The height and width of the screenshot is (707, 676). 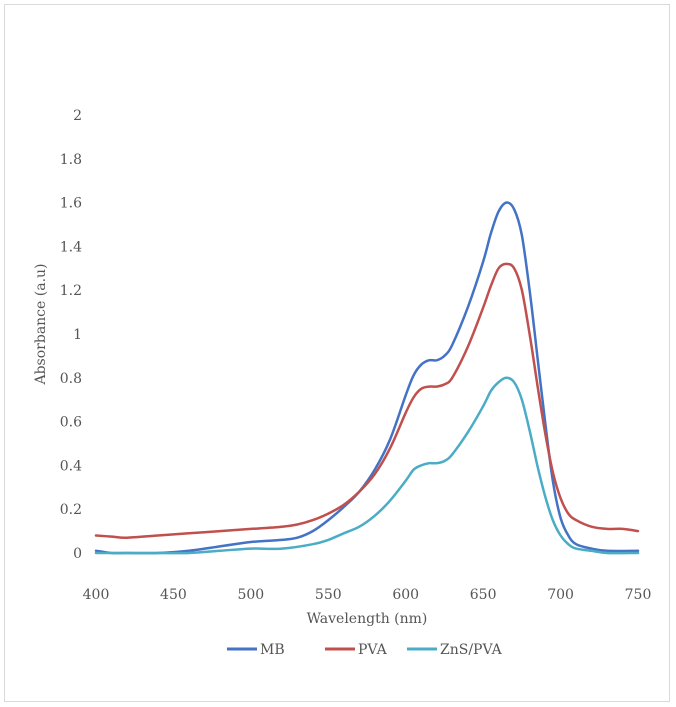 I want to click on y-tick-label: 0.2, so click(x=71, y=510).